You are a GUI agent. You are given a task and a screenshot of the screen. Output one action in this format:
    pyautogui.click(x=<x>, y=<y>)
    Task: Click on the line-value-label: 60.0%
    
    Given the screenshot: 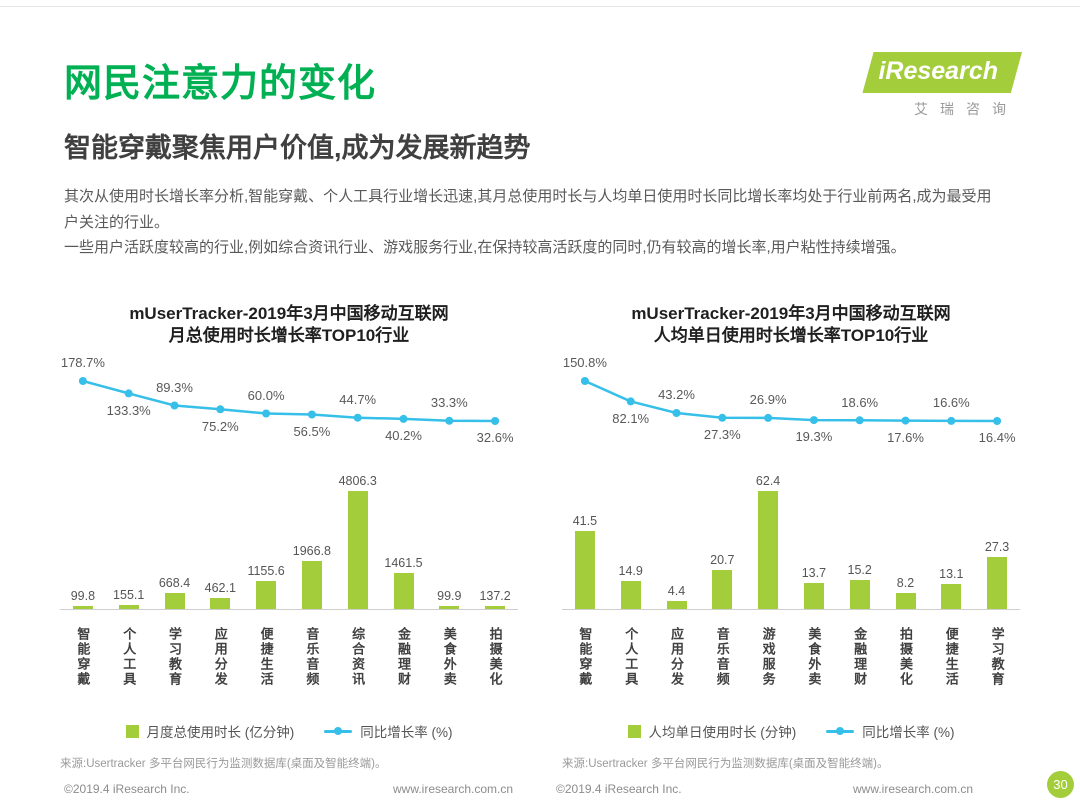 What is the action you would take?
    pyautogui.click(x=266, y=395)
    